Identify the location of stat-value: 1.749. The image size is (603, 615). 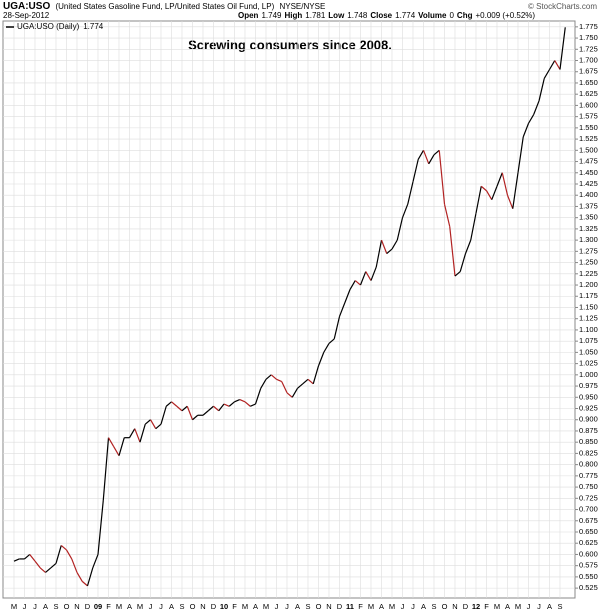
(271, 15).